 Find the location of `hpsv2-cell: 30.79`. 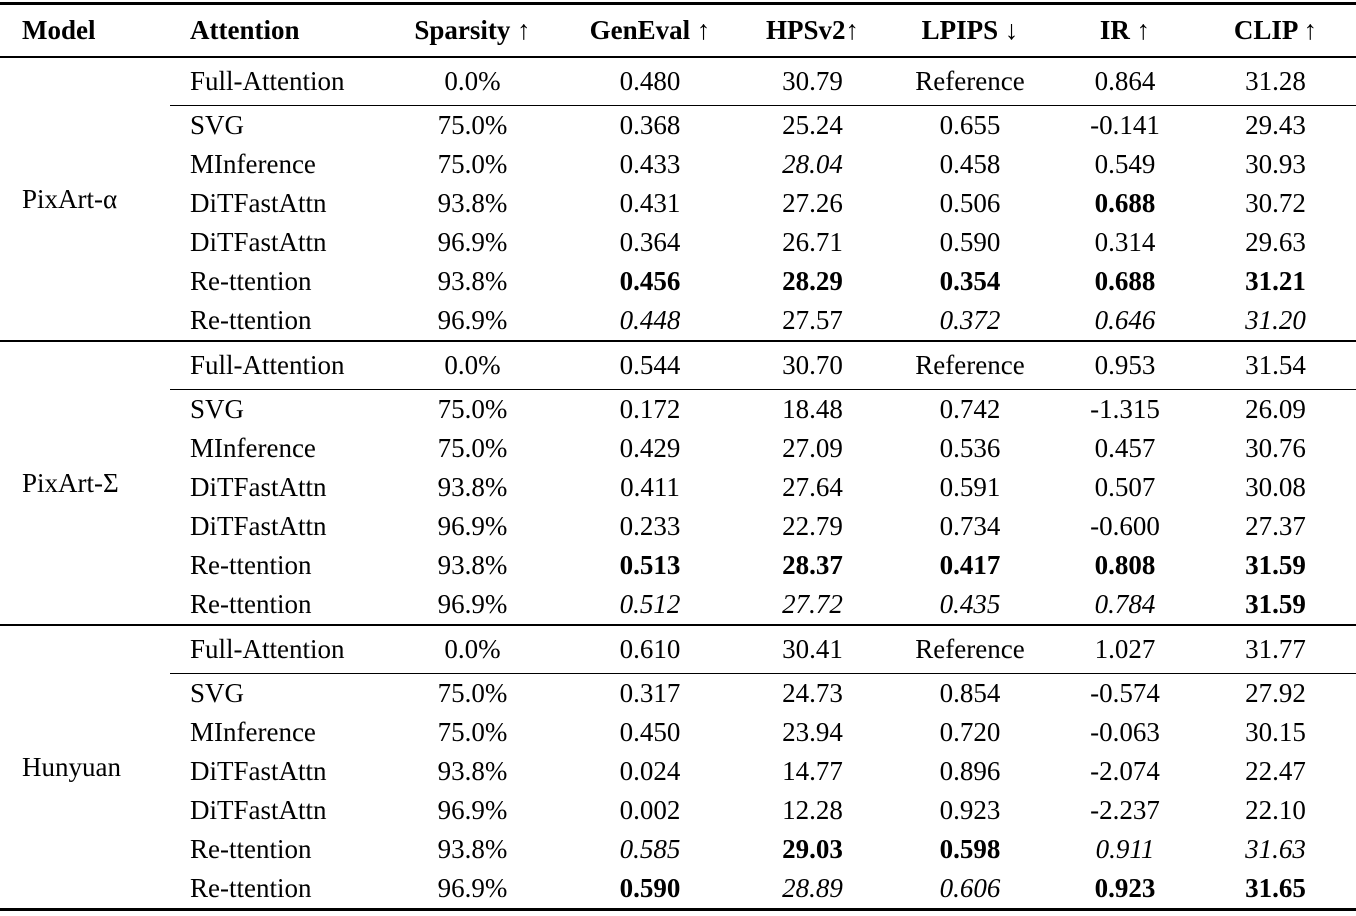

hpsv2-cell: 30.79 is located at coordinates (812, 81).